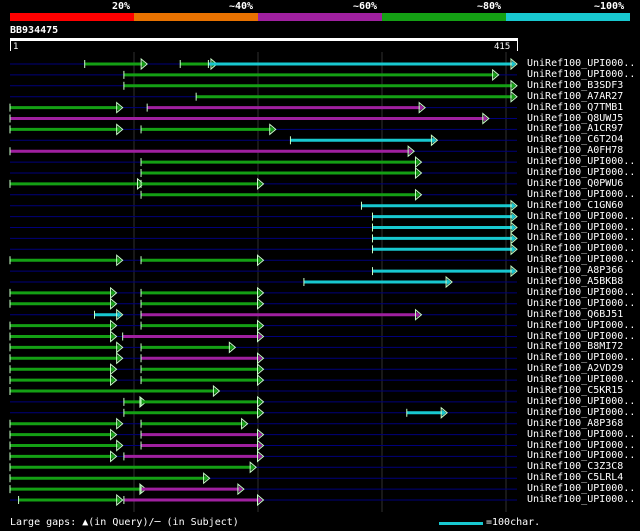 The image size is (640, 531). Describe the element at coordinates (575, 96) in the screenshot. I see `hit-label: UniRef100_A7AR27` at that location.